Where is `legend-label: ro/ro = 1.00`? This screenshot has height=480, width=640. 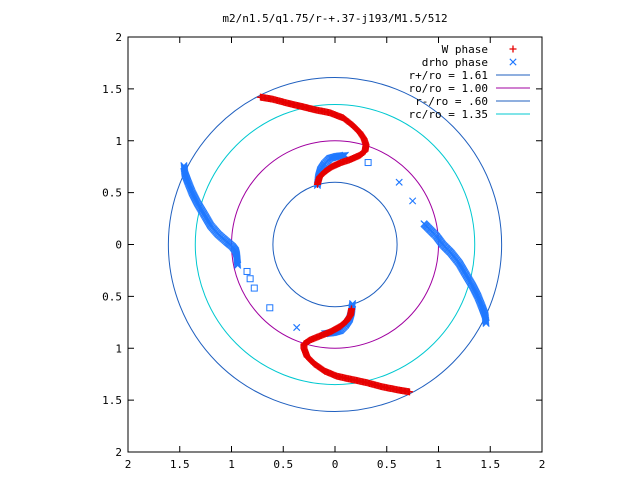 legend-label: ro/ro = 1.00 is located at coordinates (448, 88).